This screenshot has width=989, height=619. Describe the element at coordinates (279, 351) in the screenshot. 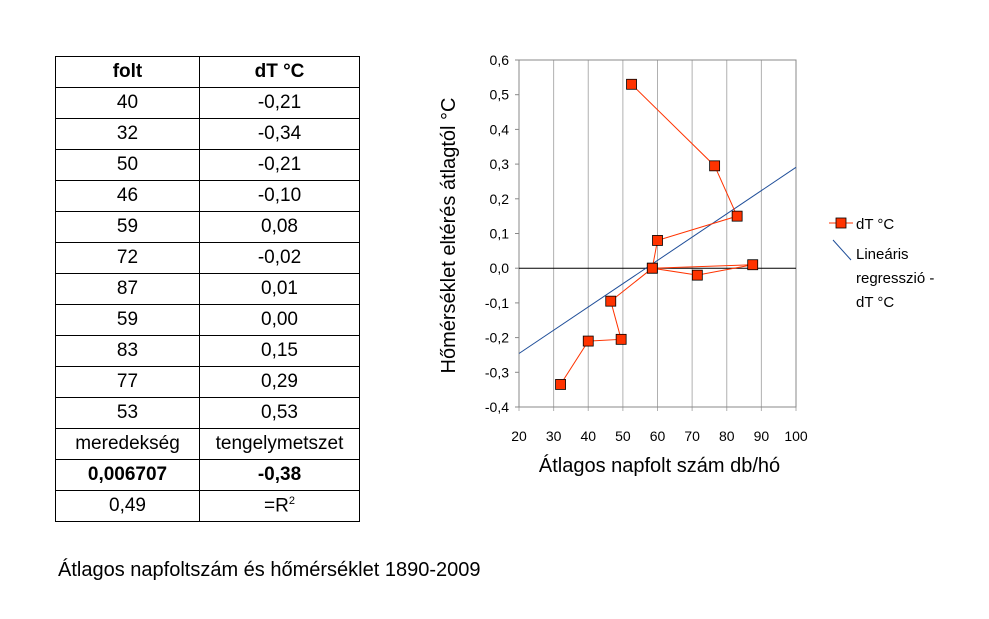

I see `cell-dt: 0,15` at that location.